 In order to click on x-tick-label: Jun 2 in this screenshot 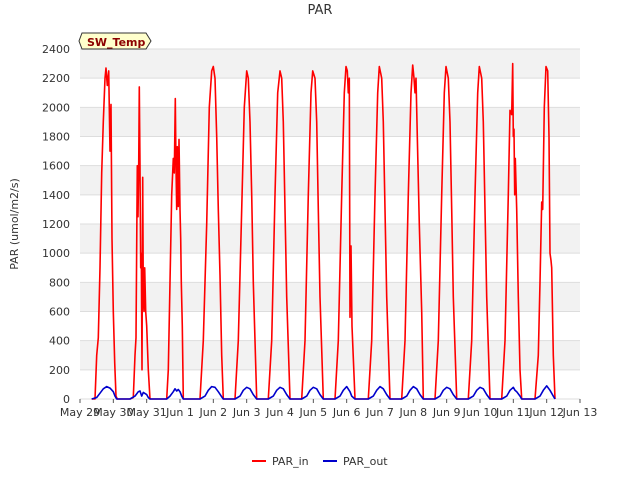, I will do `click(212, 412)`.